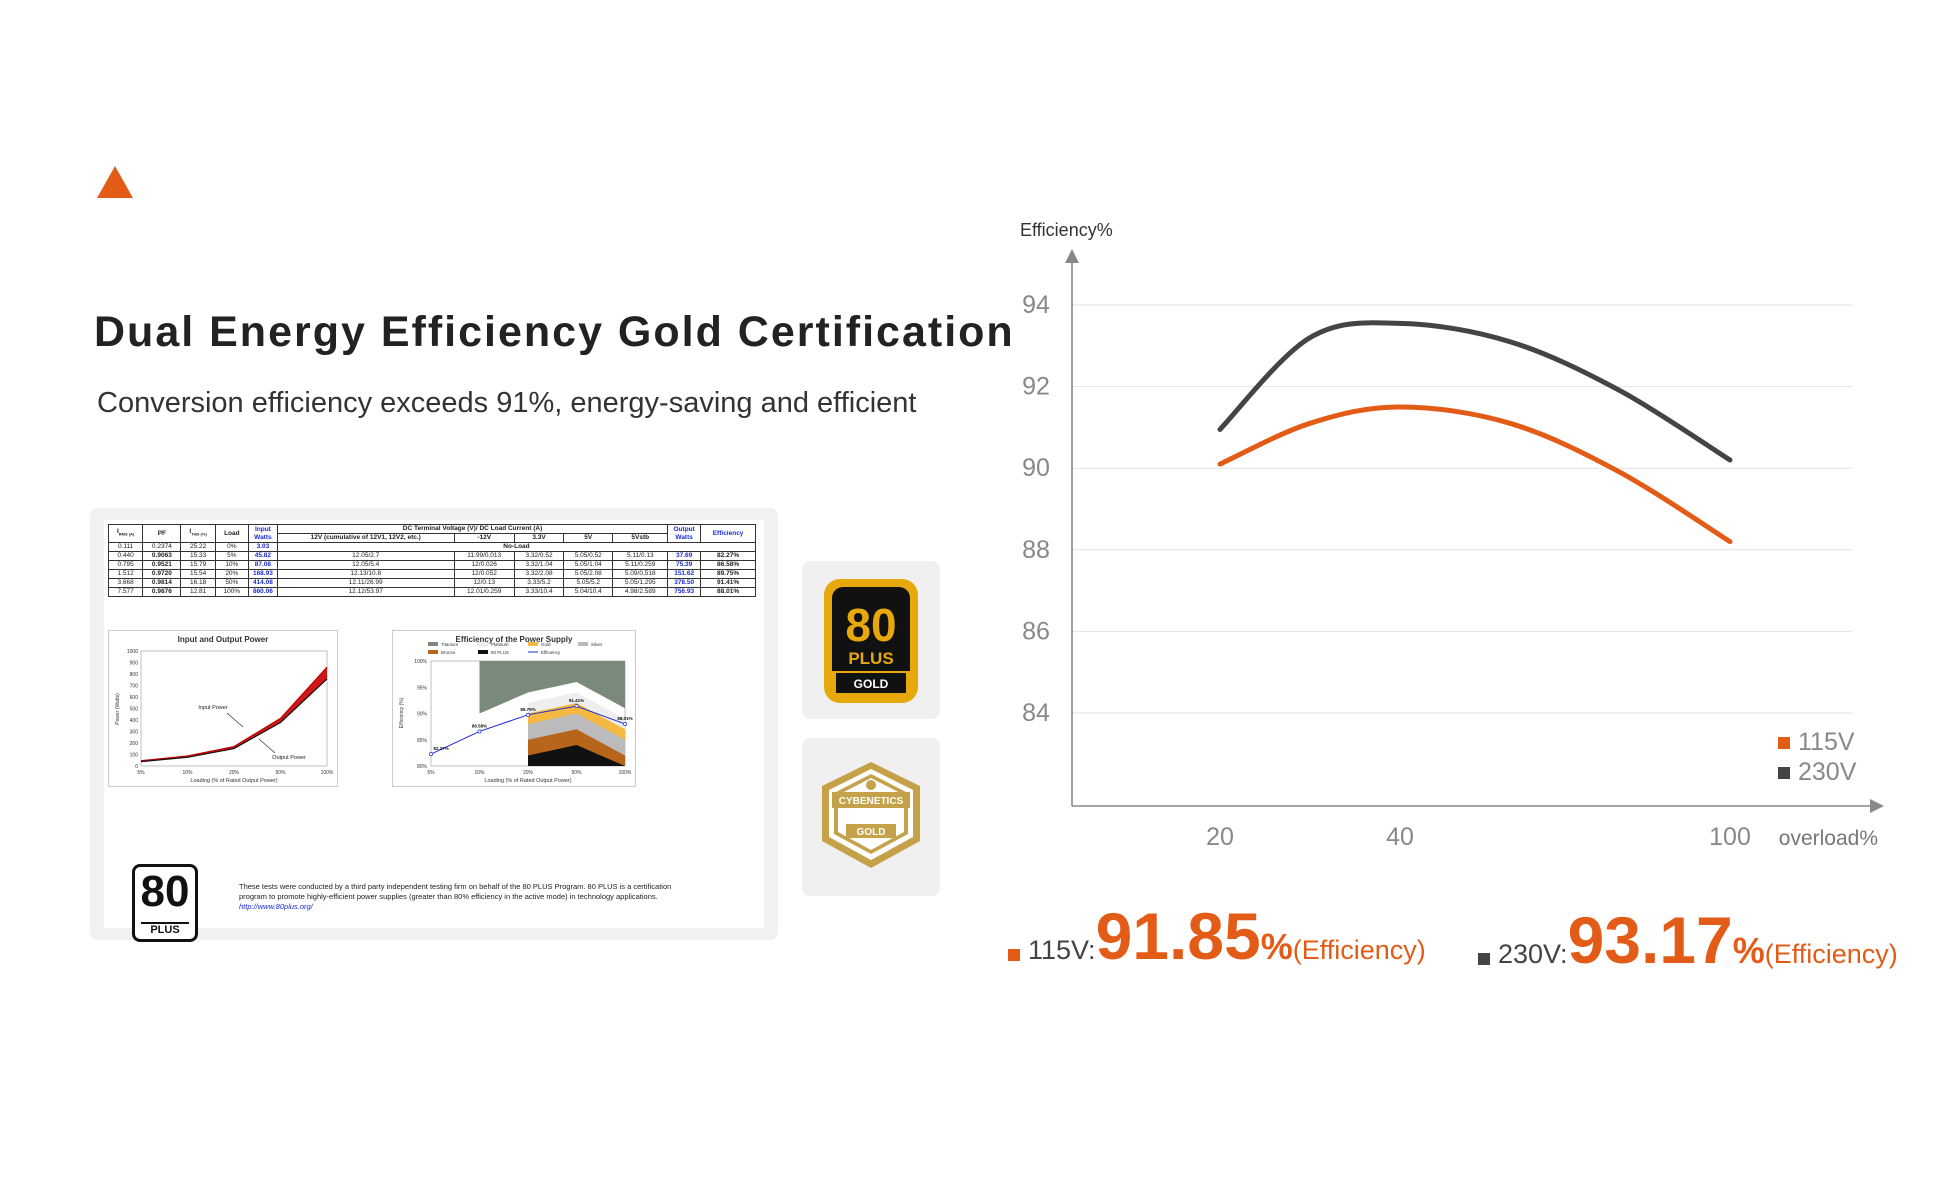  Describe the element at coordinates (625, 723) in the screenshot. I see `efficiency-point` at that location.